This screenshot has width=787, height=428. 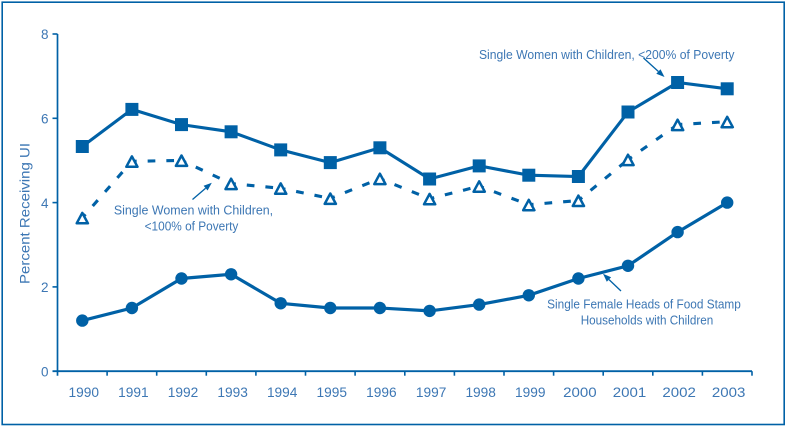 I want to click on svg-text: Percent Receiving UI, so click(x=24, y=213).